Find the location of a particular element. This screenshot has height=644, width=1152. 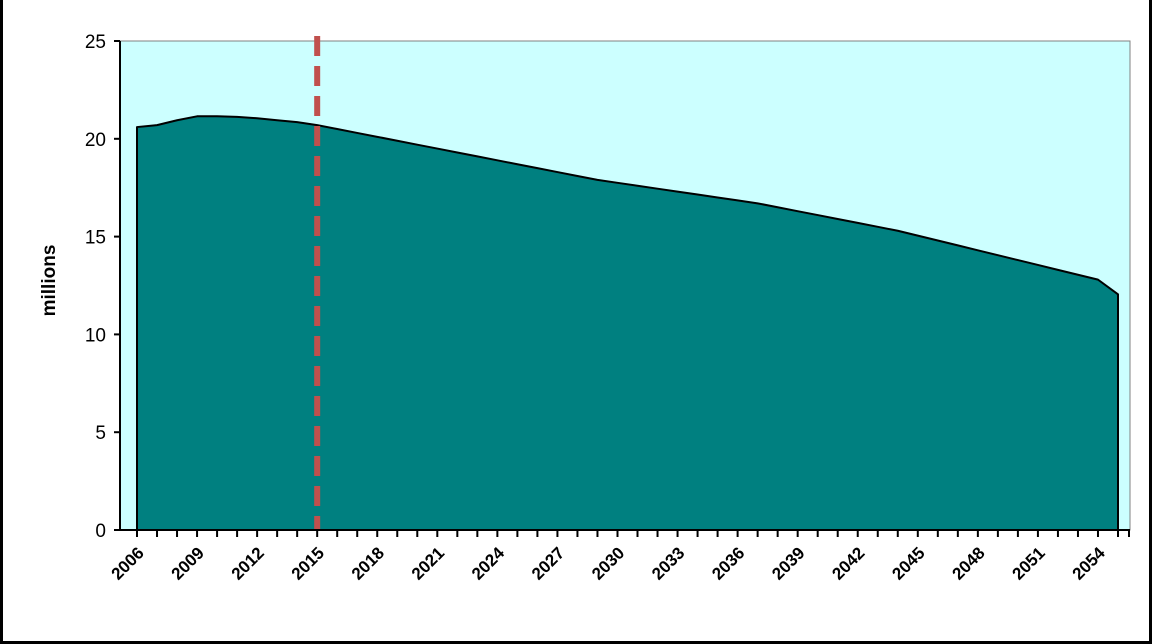

x-tick-label-2045: 2045 is located at coordinates (908, 563).